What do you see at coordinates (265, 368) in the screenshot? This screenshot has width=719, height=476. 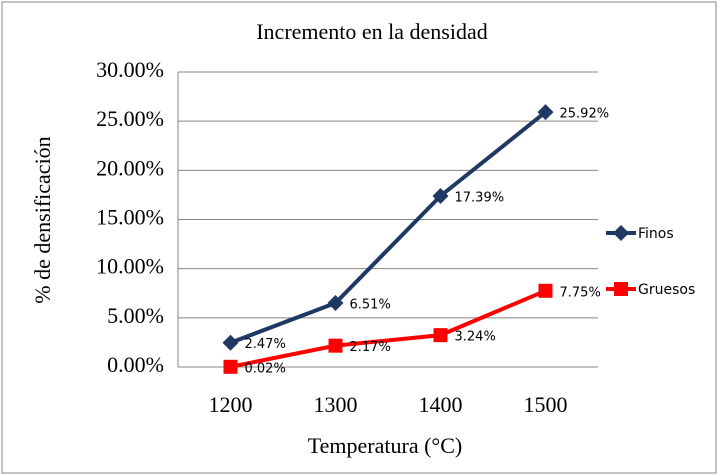 I see `data-label: 0.02%` at bounding box center [265, 368].